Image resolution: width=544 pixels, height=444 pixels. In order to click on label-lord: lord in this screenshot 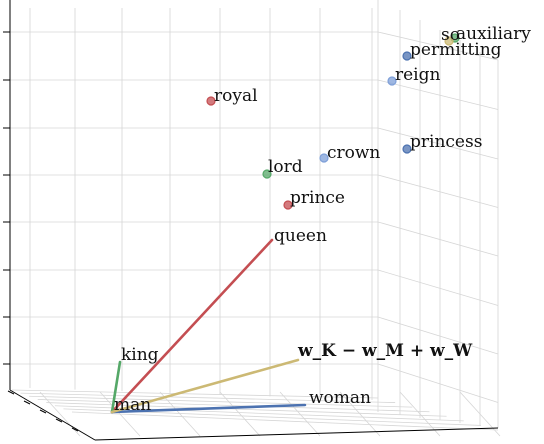, I will do `click(285, 167)`.